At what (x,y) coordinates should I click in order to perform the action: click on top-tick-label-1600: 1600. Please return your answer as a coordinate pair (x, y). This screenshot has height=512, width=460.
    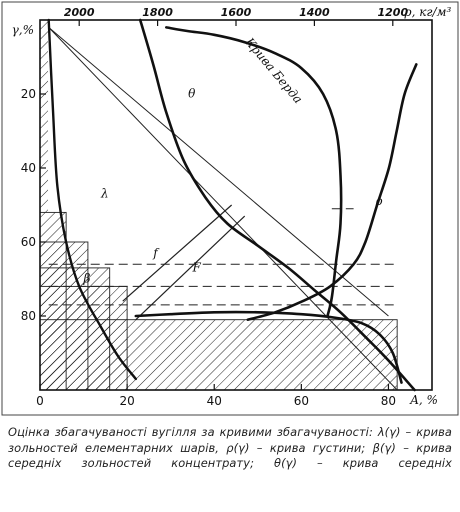
    Looking at the image, I should click on (236, 12).